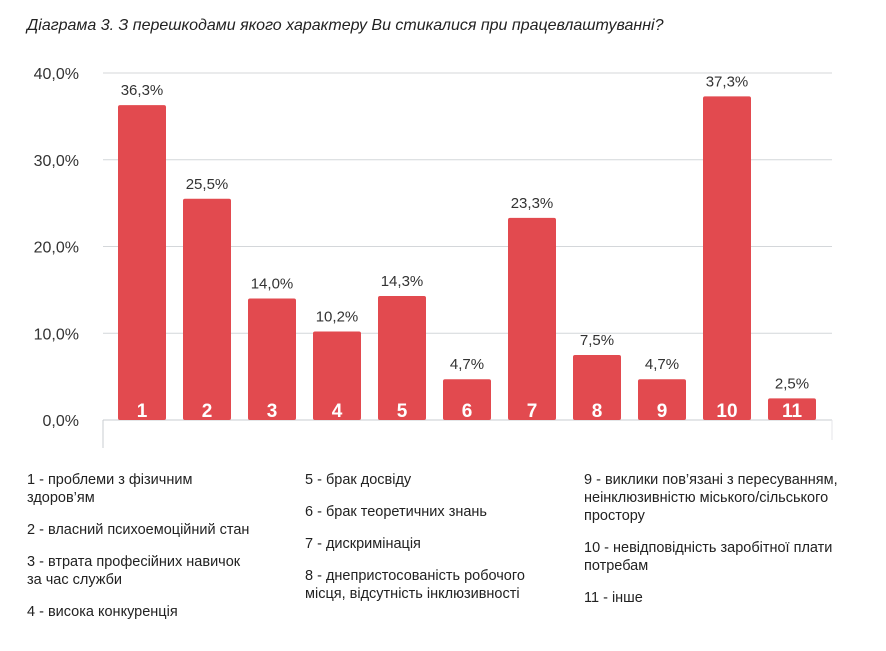  What do you see at coordinates (363, 544) in the screenshot?
I see `legend-item: 7 - дискримінація` at bounding box center [363, 544].